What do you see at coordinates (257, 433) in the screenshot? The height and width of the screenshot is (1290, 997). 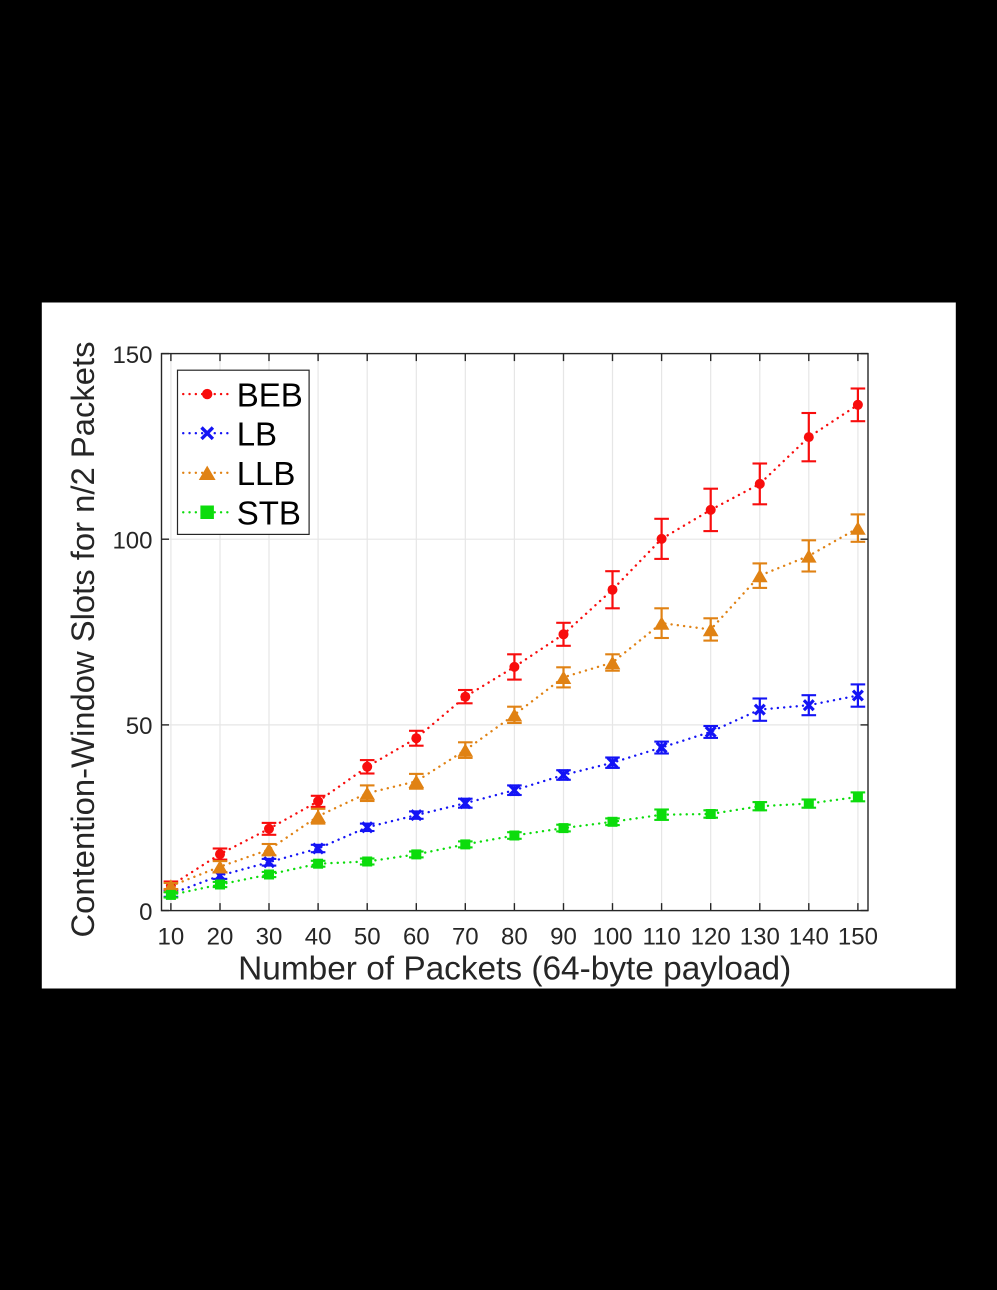 I see `svg-text: LB` at bounding box center [257, 433].